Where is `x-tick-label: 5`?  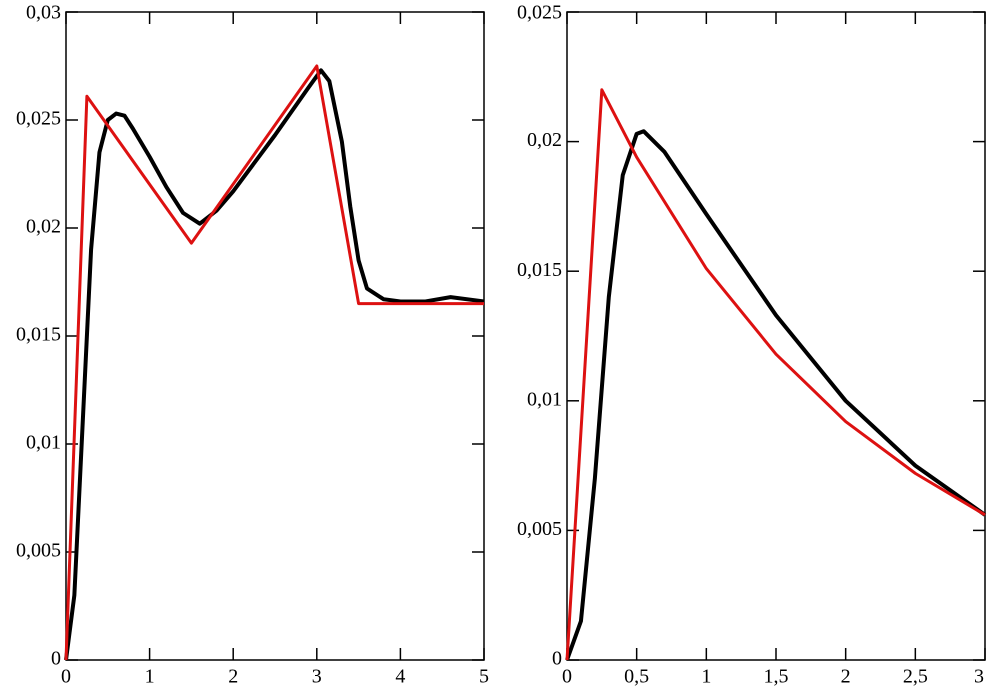 x-tick-label: 5 is located at coordinates (484, 677).